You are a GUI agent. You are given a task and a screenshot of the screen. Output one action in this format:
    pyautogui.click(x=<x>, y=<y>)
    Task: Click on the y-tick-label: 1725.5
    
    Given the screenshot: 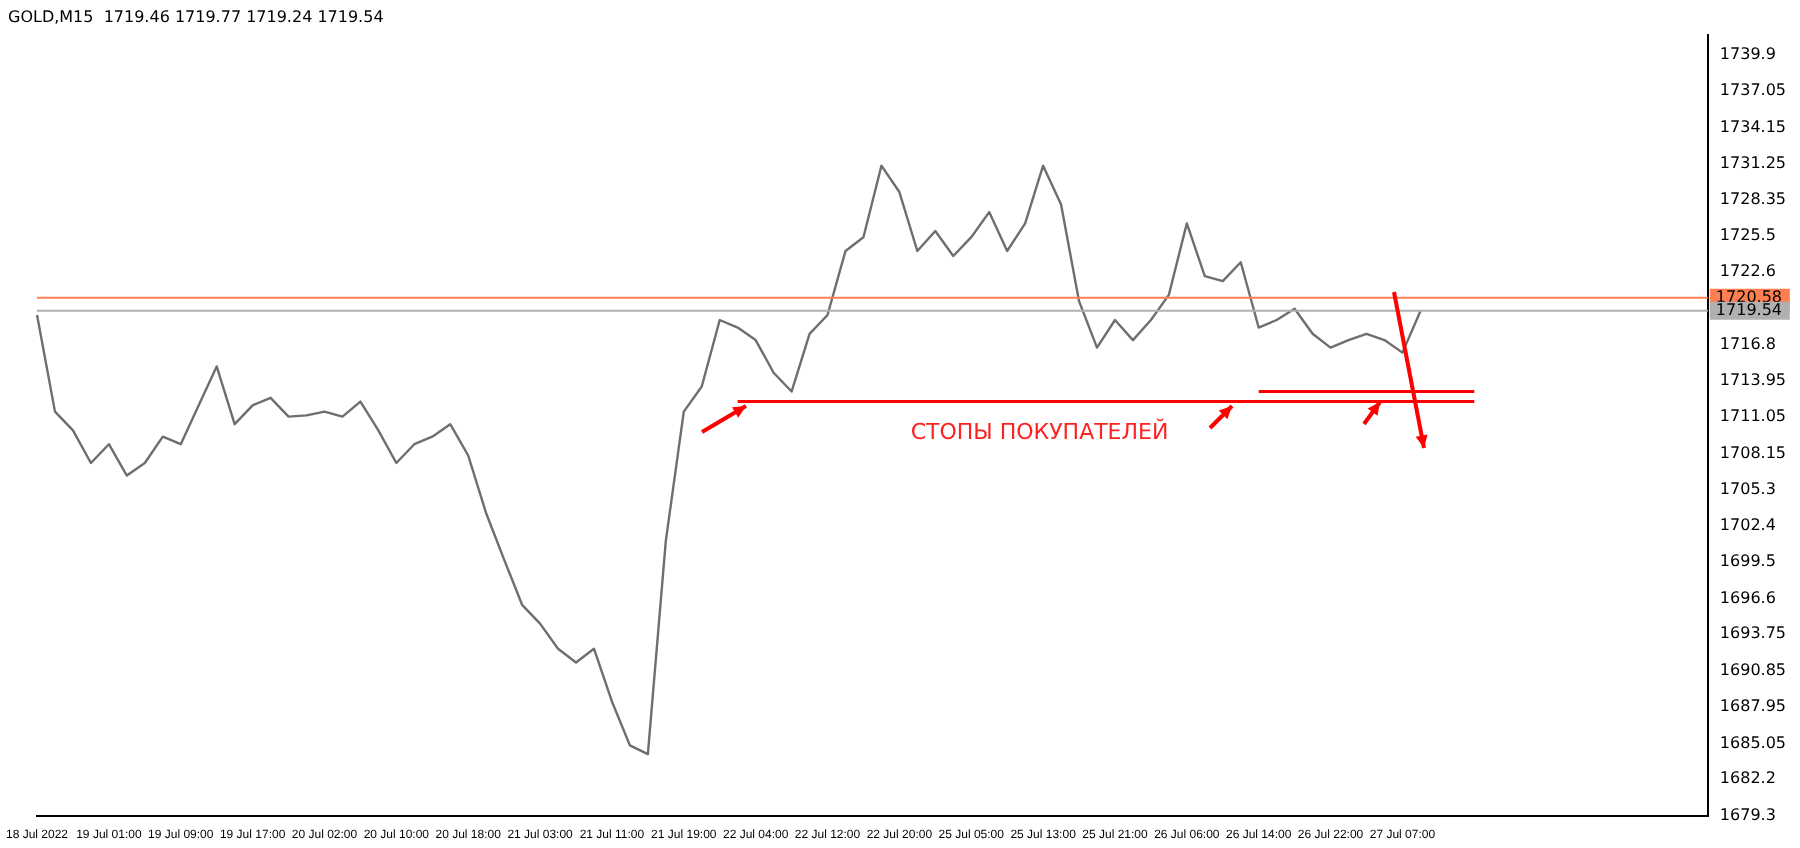 What is the action you would take?
    pyautogui.click(x=1747, y=235)
    